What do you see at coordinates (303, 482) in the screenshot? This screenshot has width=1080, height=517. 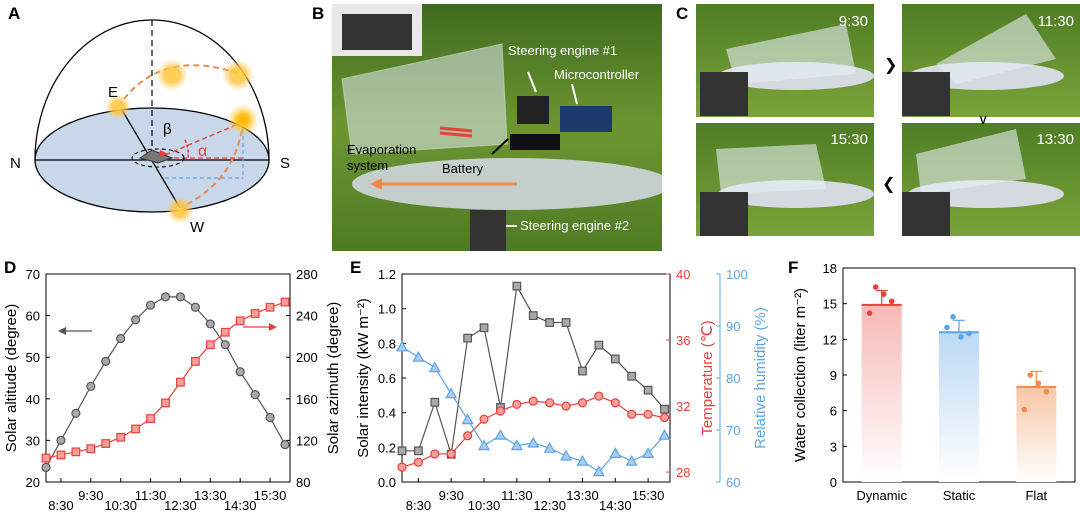 I see `y-right-tick-label: 80` at bounding box center [303, 482].